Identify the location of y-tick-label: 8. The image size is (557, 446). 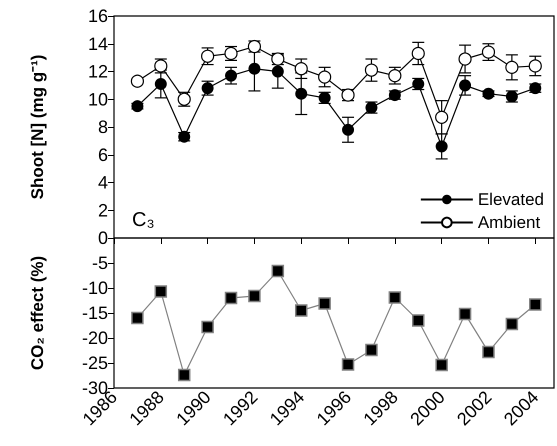
(103, 127).